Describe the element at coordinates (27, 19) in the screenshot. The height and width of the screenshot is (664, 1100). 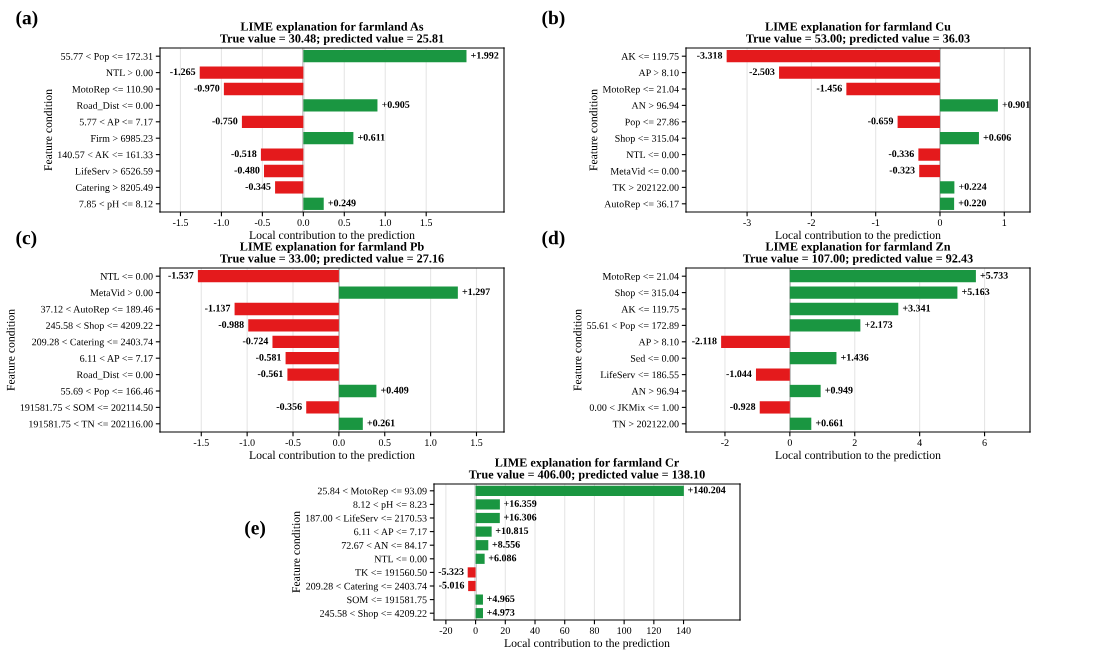
I see `text: (a)` at that location.